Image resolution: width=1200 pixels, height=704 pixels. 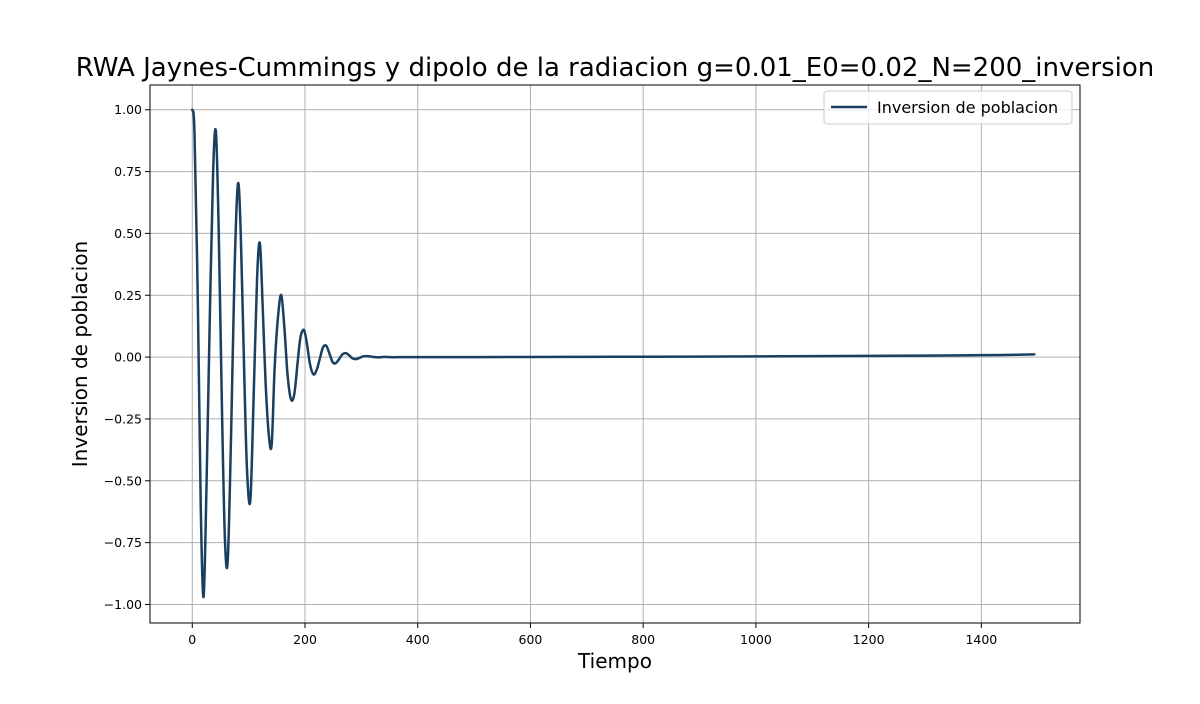 What do you see at coordinates (123, 542) in the screenshot?
I see `y-tick-label: −0.75` at bounding box center [123, 542].